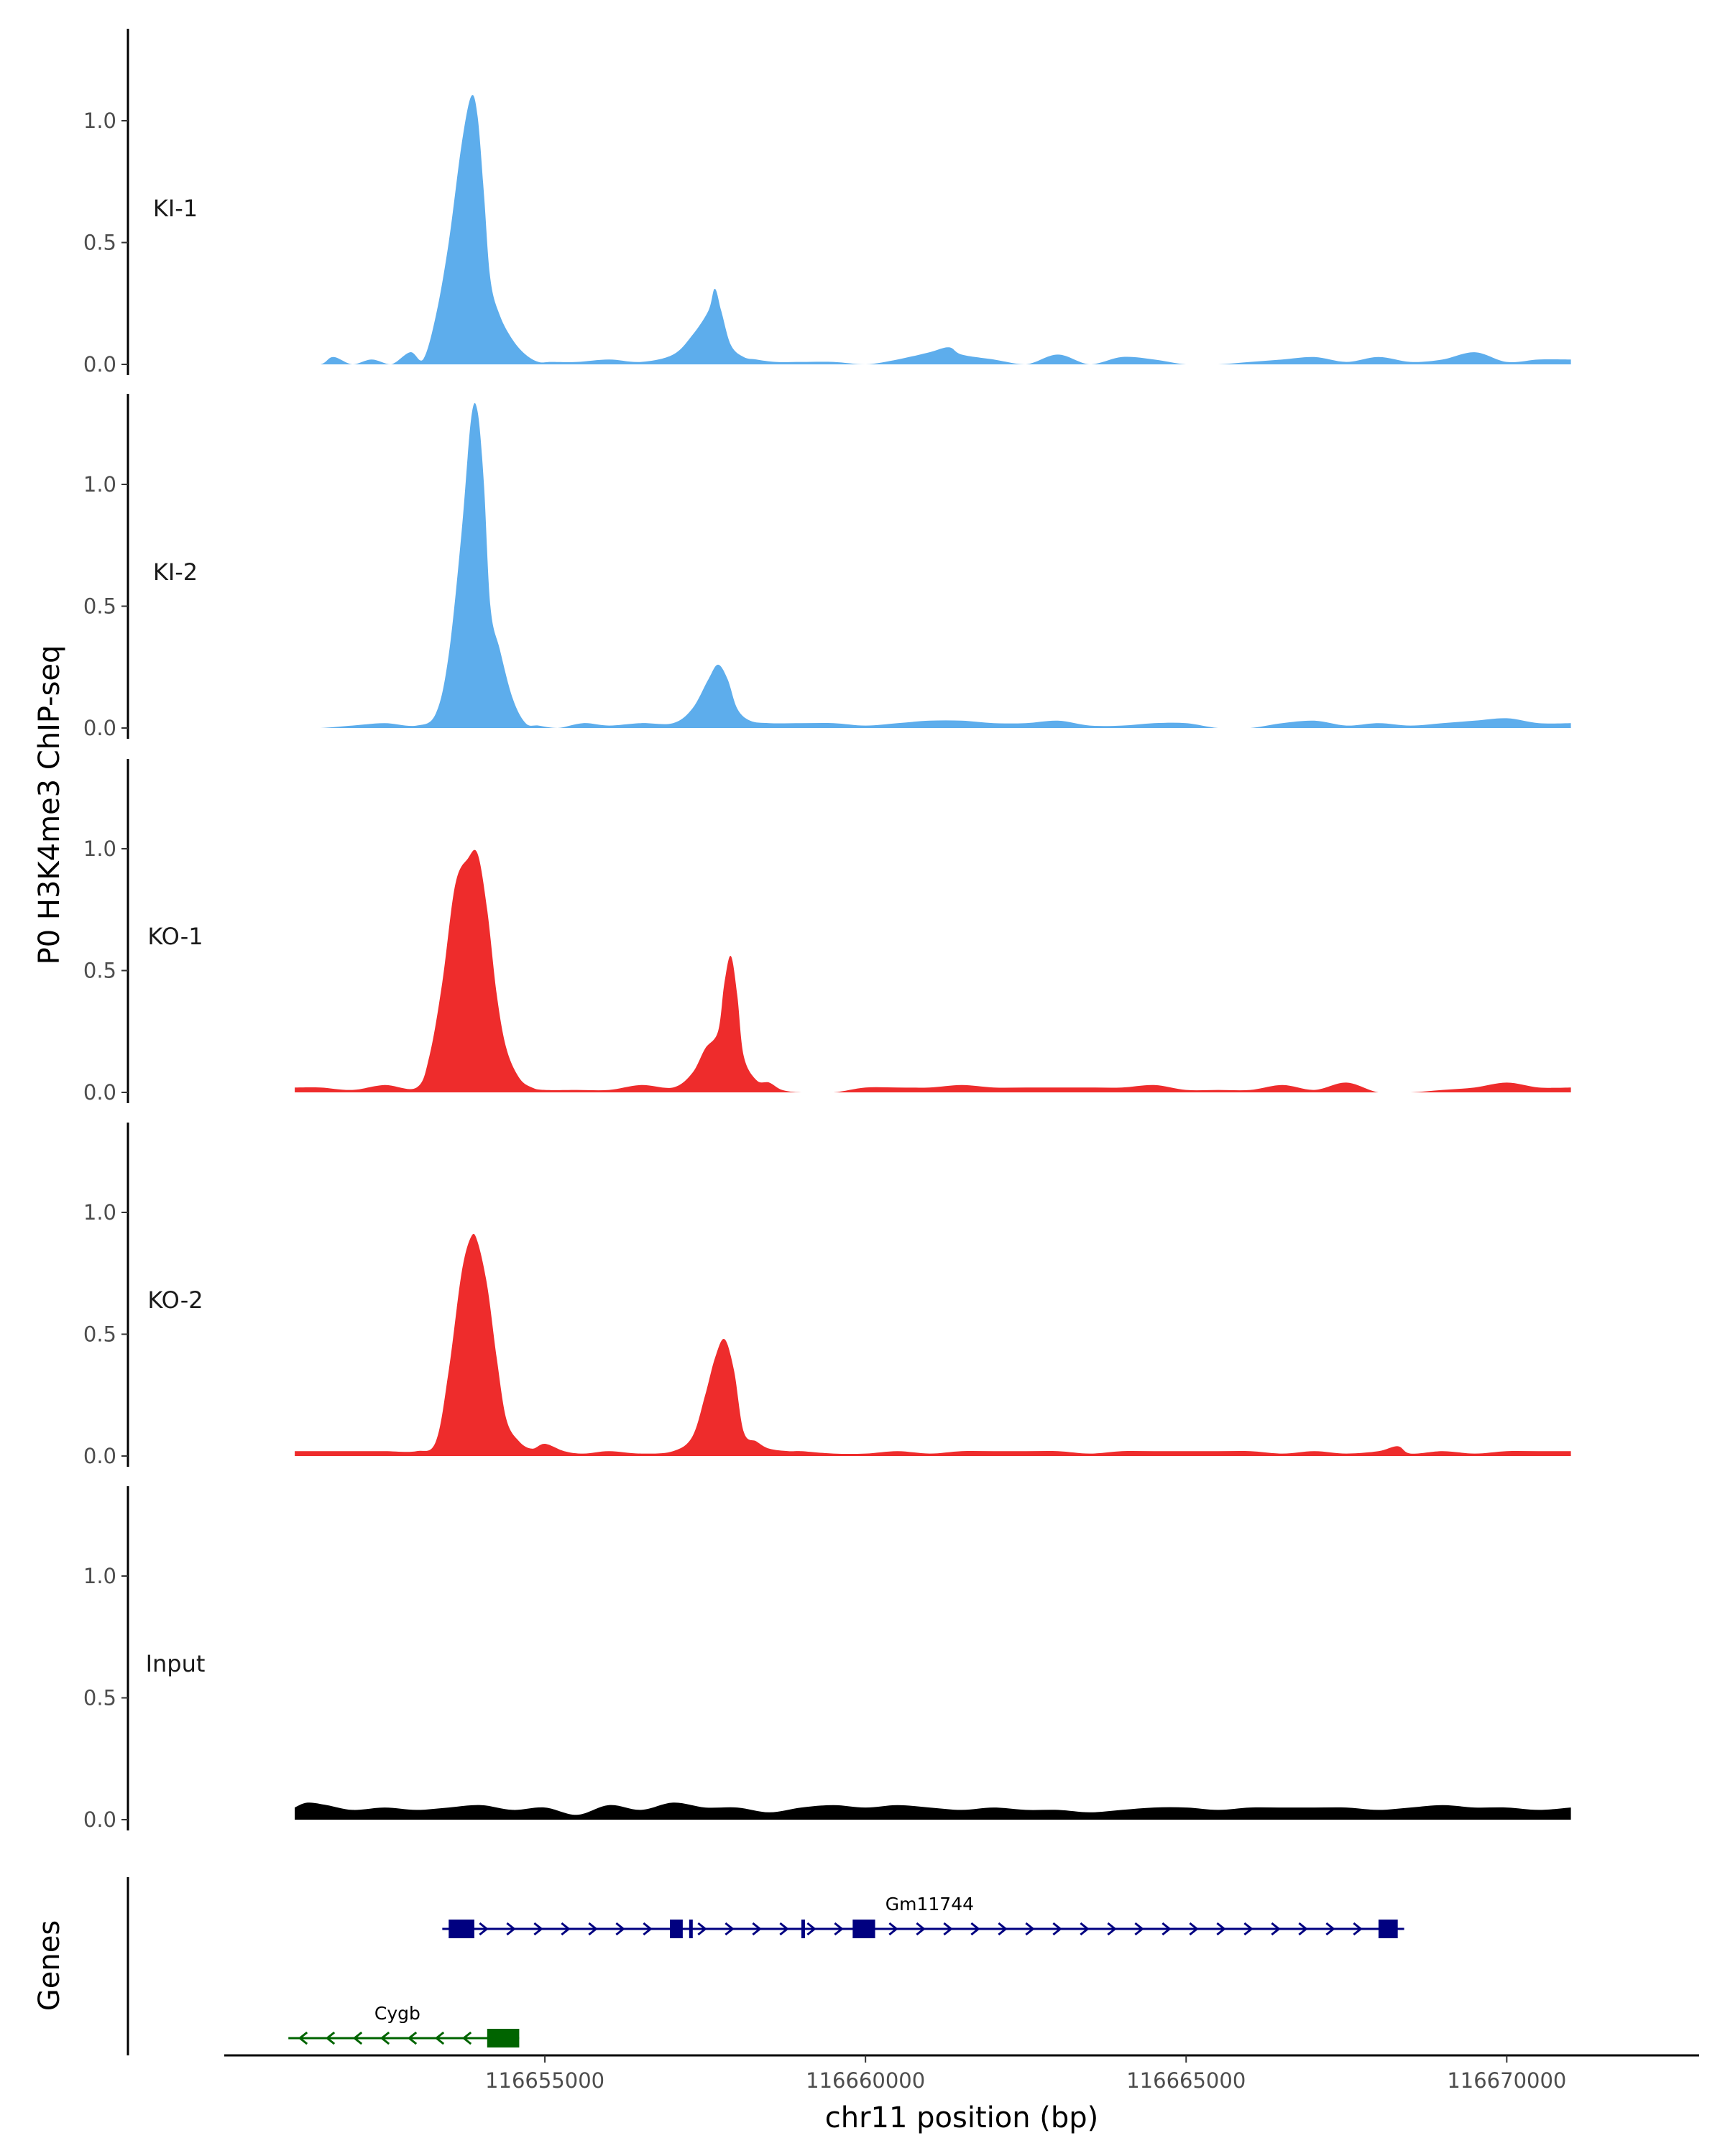  What do you see at coordinates (961, 2073) in the screenshot?
I see `x-axis: 116655000 116660000 116665000 116670000` at bounding box center [961, 2073].